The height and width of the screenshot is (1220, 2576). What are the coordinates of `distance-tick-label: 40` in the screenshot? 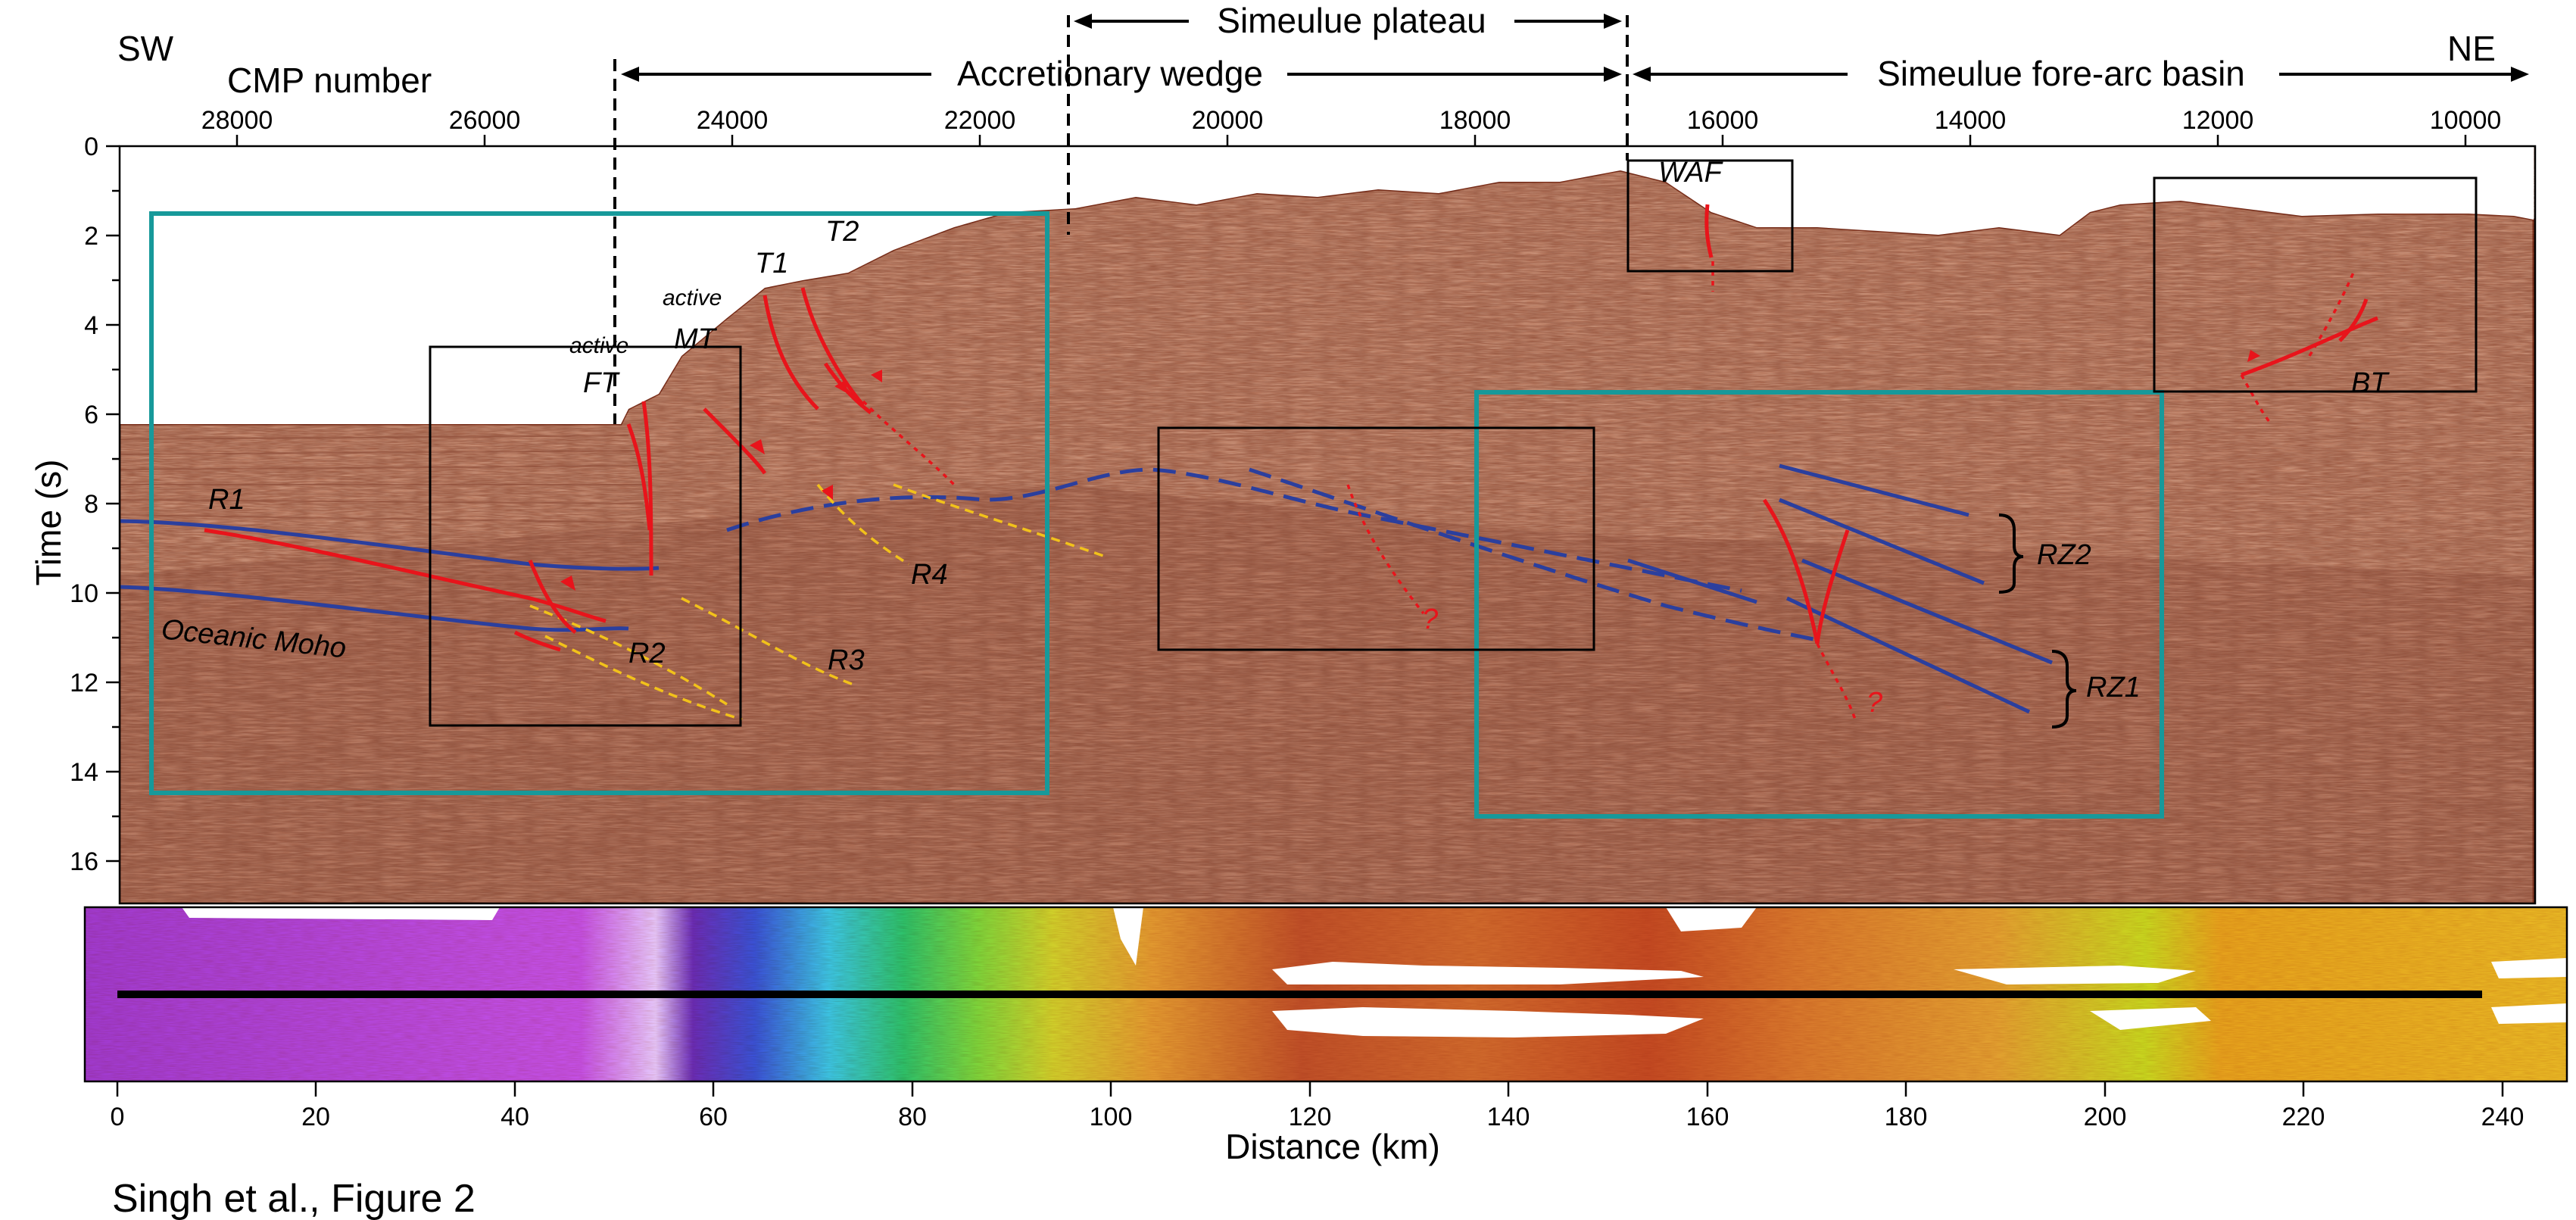 It's located at (515, 1117).